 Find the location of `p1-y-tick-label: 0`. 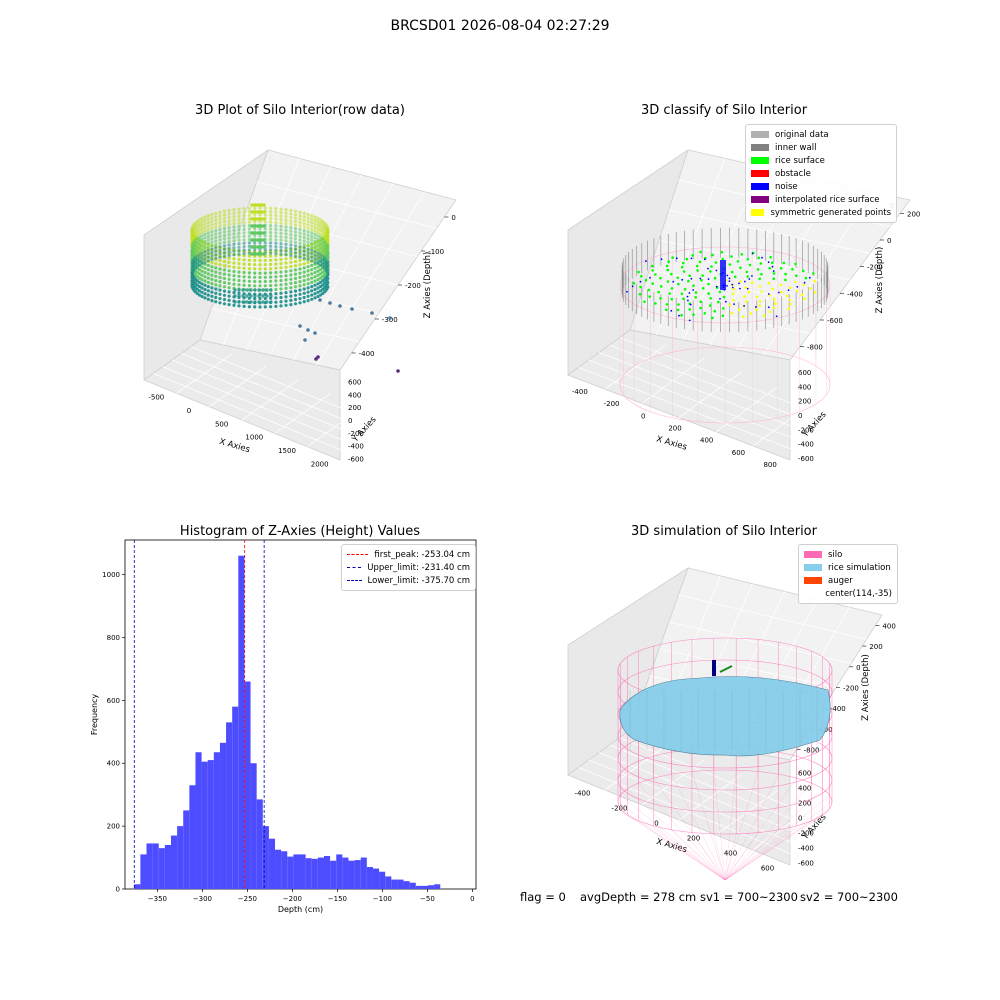

p1-y-tick-label: 0 is located at coordinates (350, 421).